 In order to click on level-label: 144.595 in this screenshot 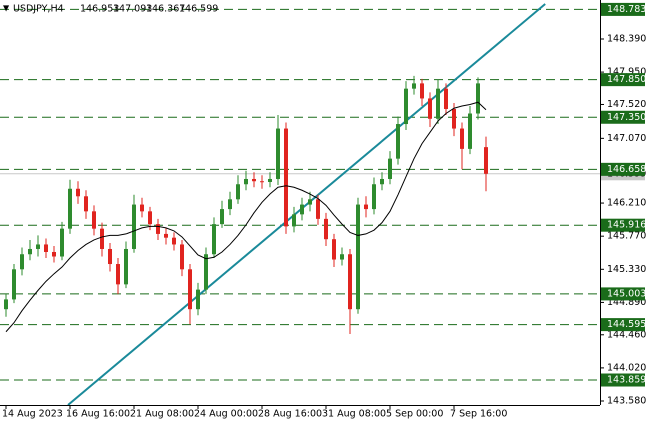, I will do `click(626, 324)`.